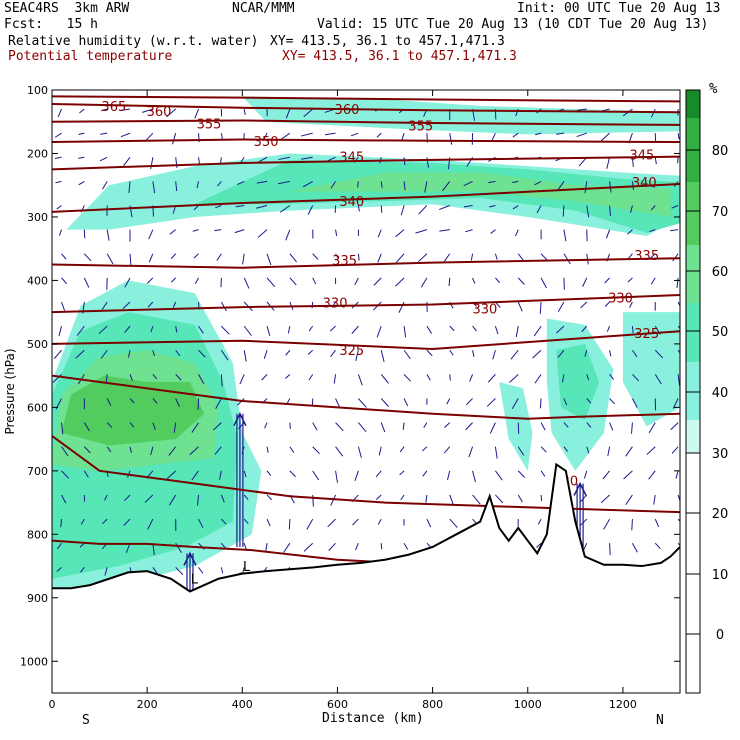  What do you see at coordinates (693, 274) in the screenshot?
I see `colorbar-segment` at bounding box center [693, 274].